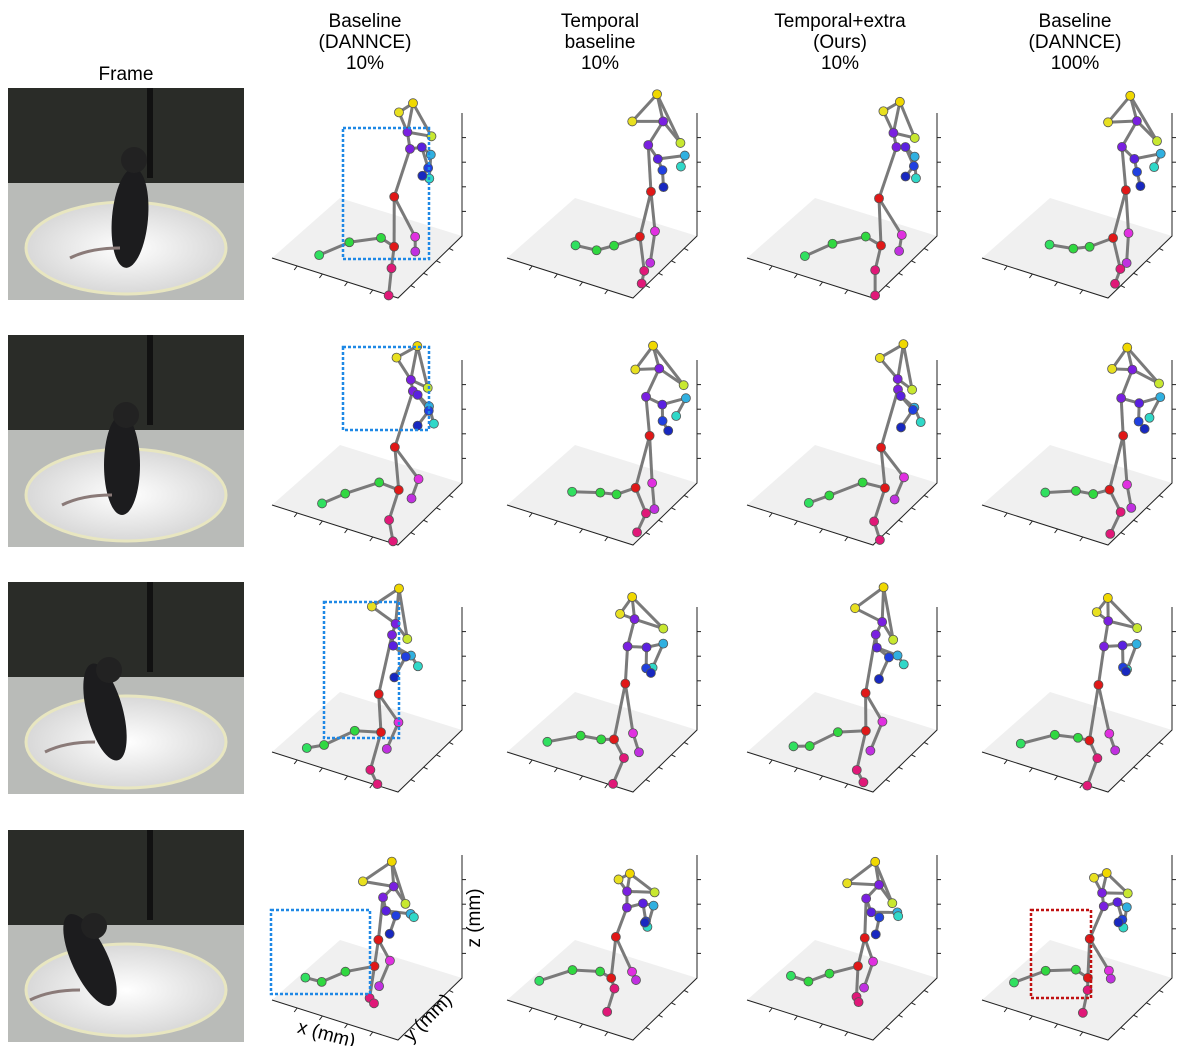  Describe the element at coordinates (109, 670) in the screenshot. I see `mouse-head` at that location.